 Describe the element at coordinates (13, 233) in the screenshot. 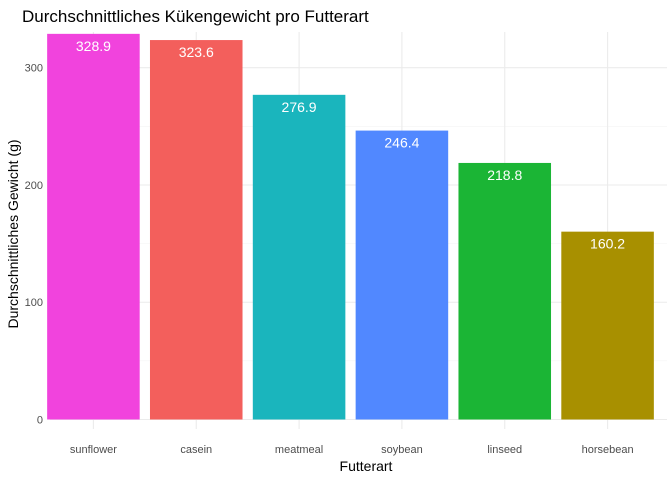

I see `y-axis-title: Durchschnittliches Gewicht (g)` at that location.